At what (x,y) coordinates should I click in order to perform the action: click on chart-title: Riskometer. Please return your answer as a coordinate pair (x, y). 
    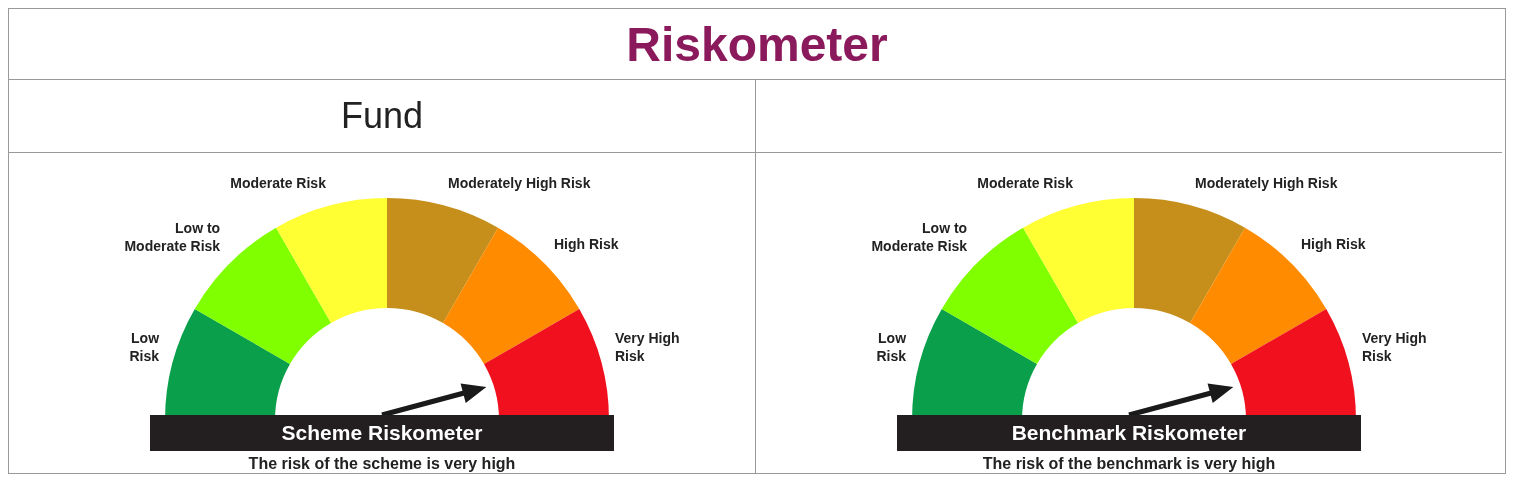
    Looking at the image, I should click on (757, 44).